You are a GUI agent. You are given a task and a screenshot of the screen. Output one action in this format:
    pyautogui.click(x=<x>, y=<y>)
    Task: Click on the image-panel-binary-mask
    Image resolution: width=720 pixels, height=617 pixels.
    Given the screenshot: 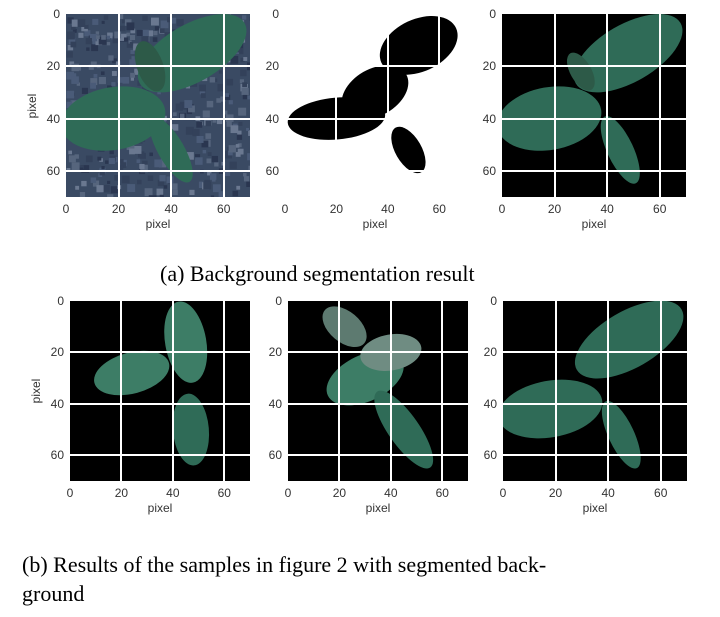 What is the action you would take?
    pyautogui.click(x=375, y=105)
    